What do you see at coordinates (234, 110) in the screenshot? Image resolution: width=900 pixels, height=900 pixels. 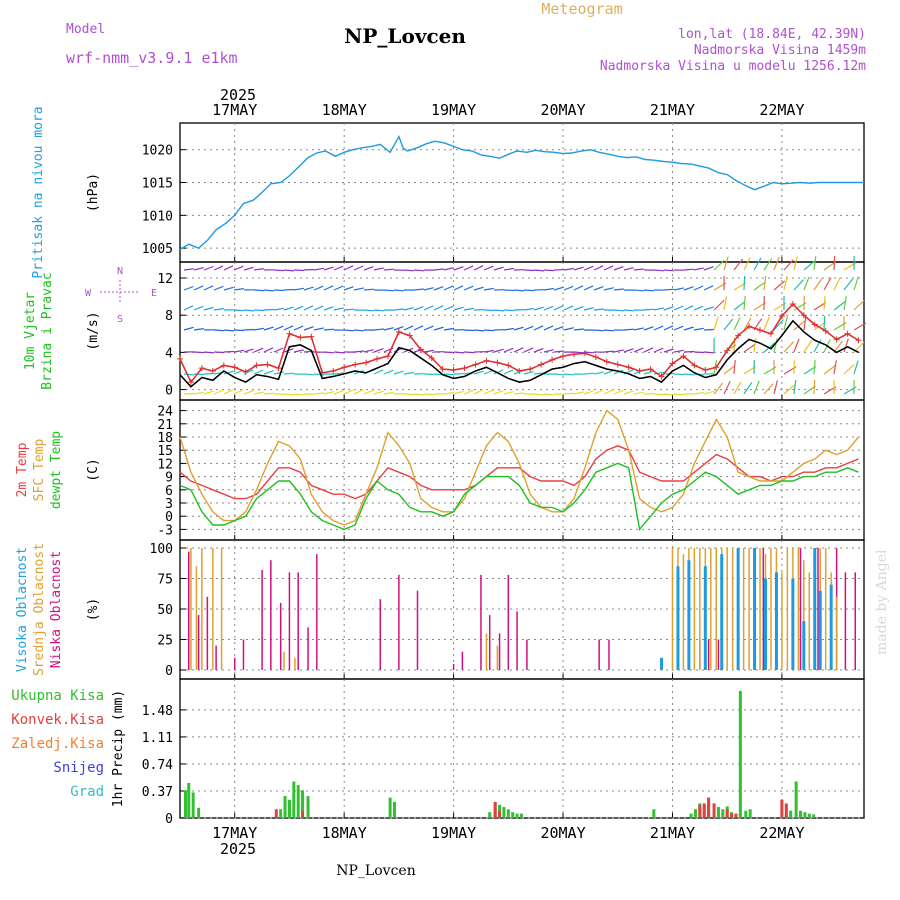 I see `day-label-top: 17MAY` at bounding box center [234, 110].